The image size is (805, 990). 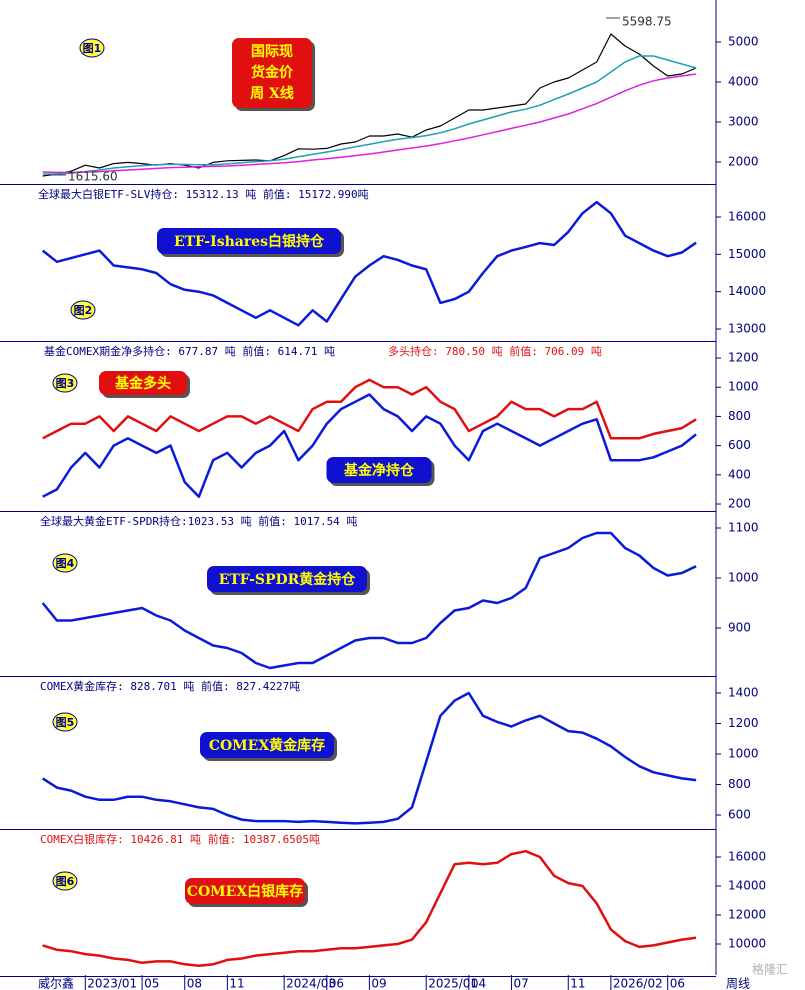 I want to click on y-tick-label: 1100, so click(x=743, y=528).